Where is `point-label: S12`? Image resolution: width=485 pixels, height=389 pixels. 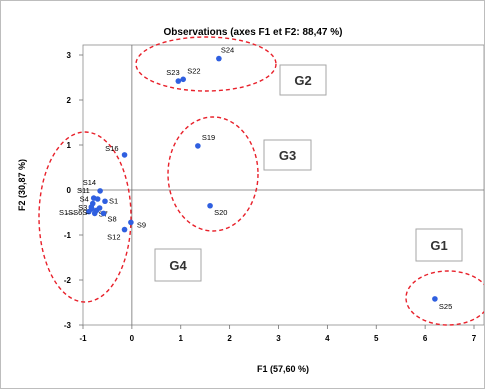 point-label: S12 is located at coordinates (113, 237).